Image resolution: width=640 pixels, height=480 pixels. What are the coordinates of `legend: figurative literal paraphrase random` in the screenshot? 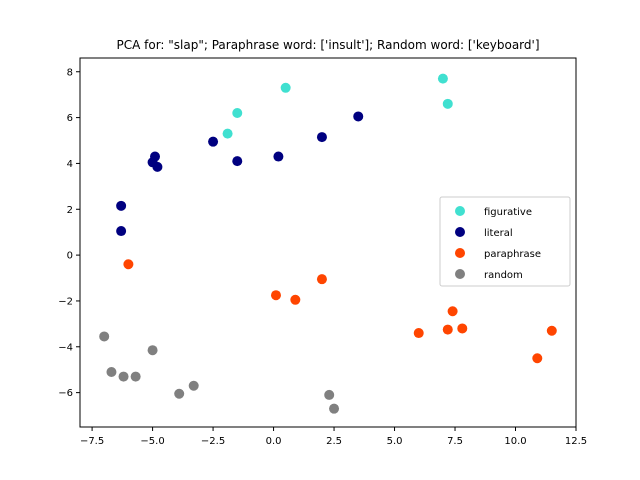 It's located at (505, 241).